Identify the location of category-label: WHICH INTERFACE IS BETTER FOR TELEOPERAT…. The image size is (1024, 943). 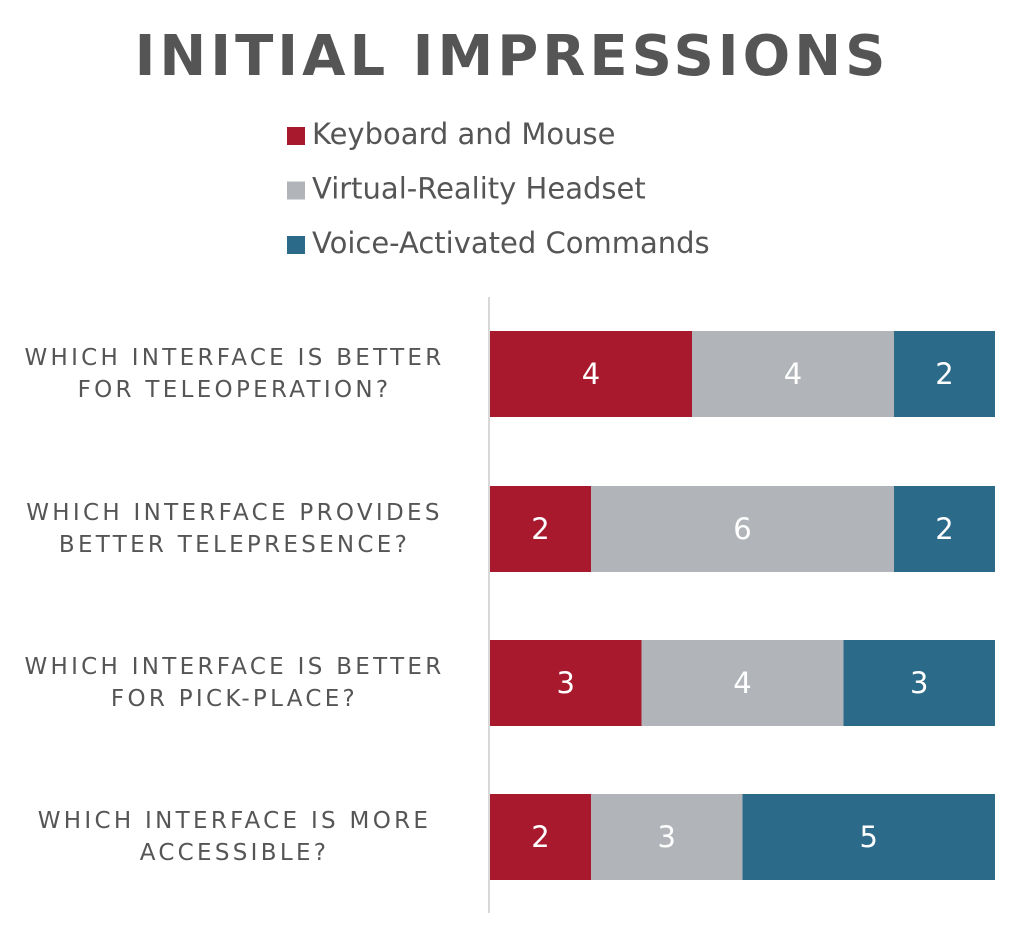
(234, 374).